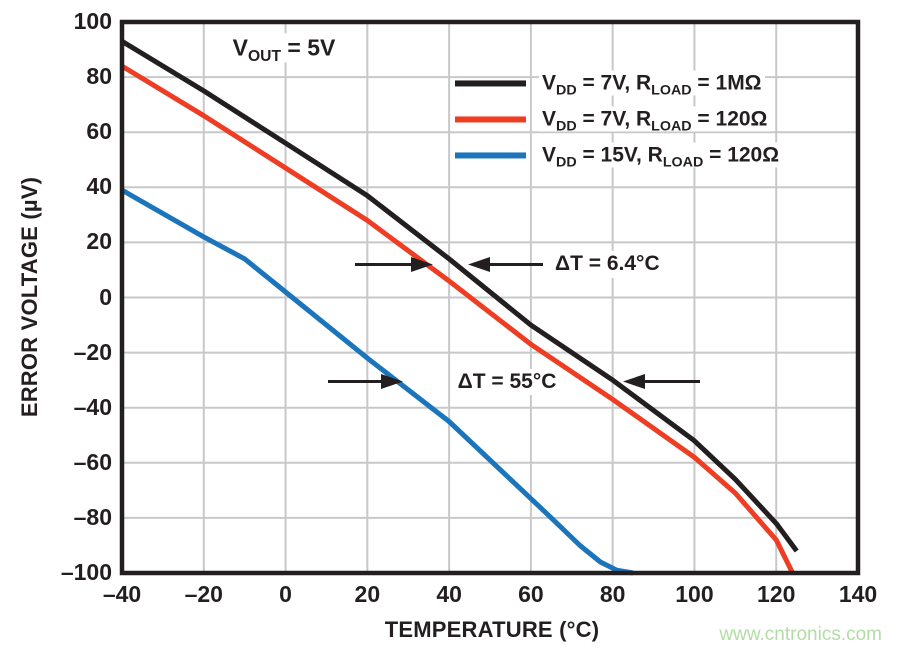 Image resolution: width=898 pixels, height=656 pixels. Describe the element at coordinates (203, 594) in the screenshot. I see `x-tick-label-–20: –20` at that location.